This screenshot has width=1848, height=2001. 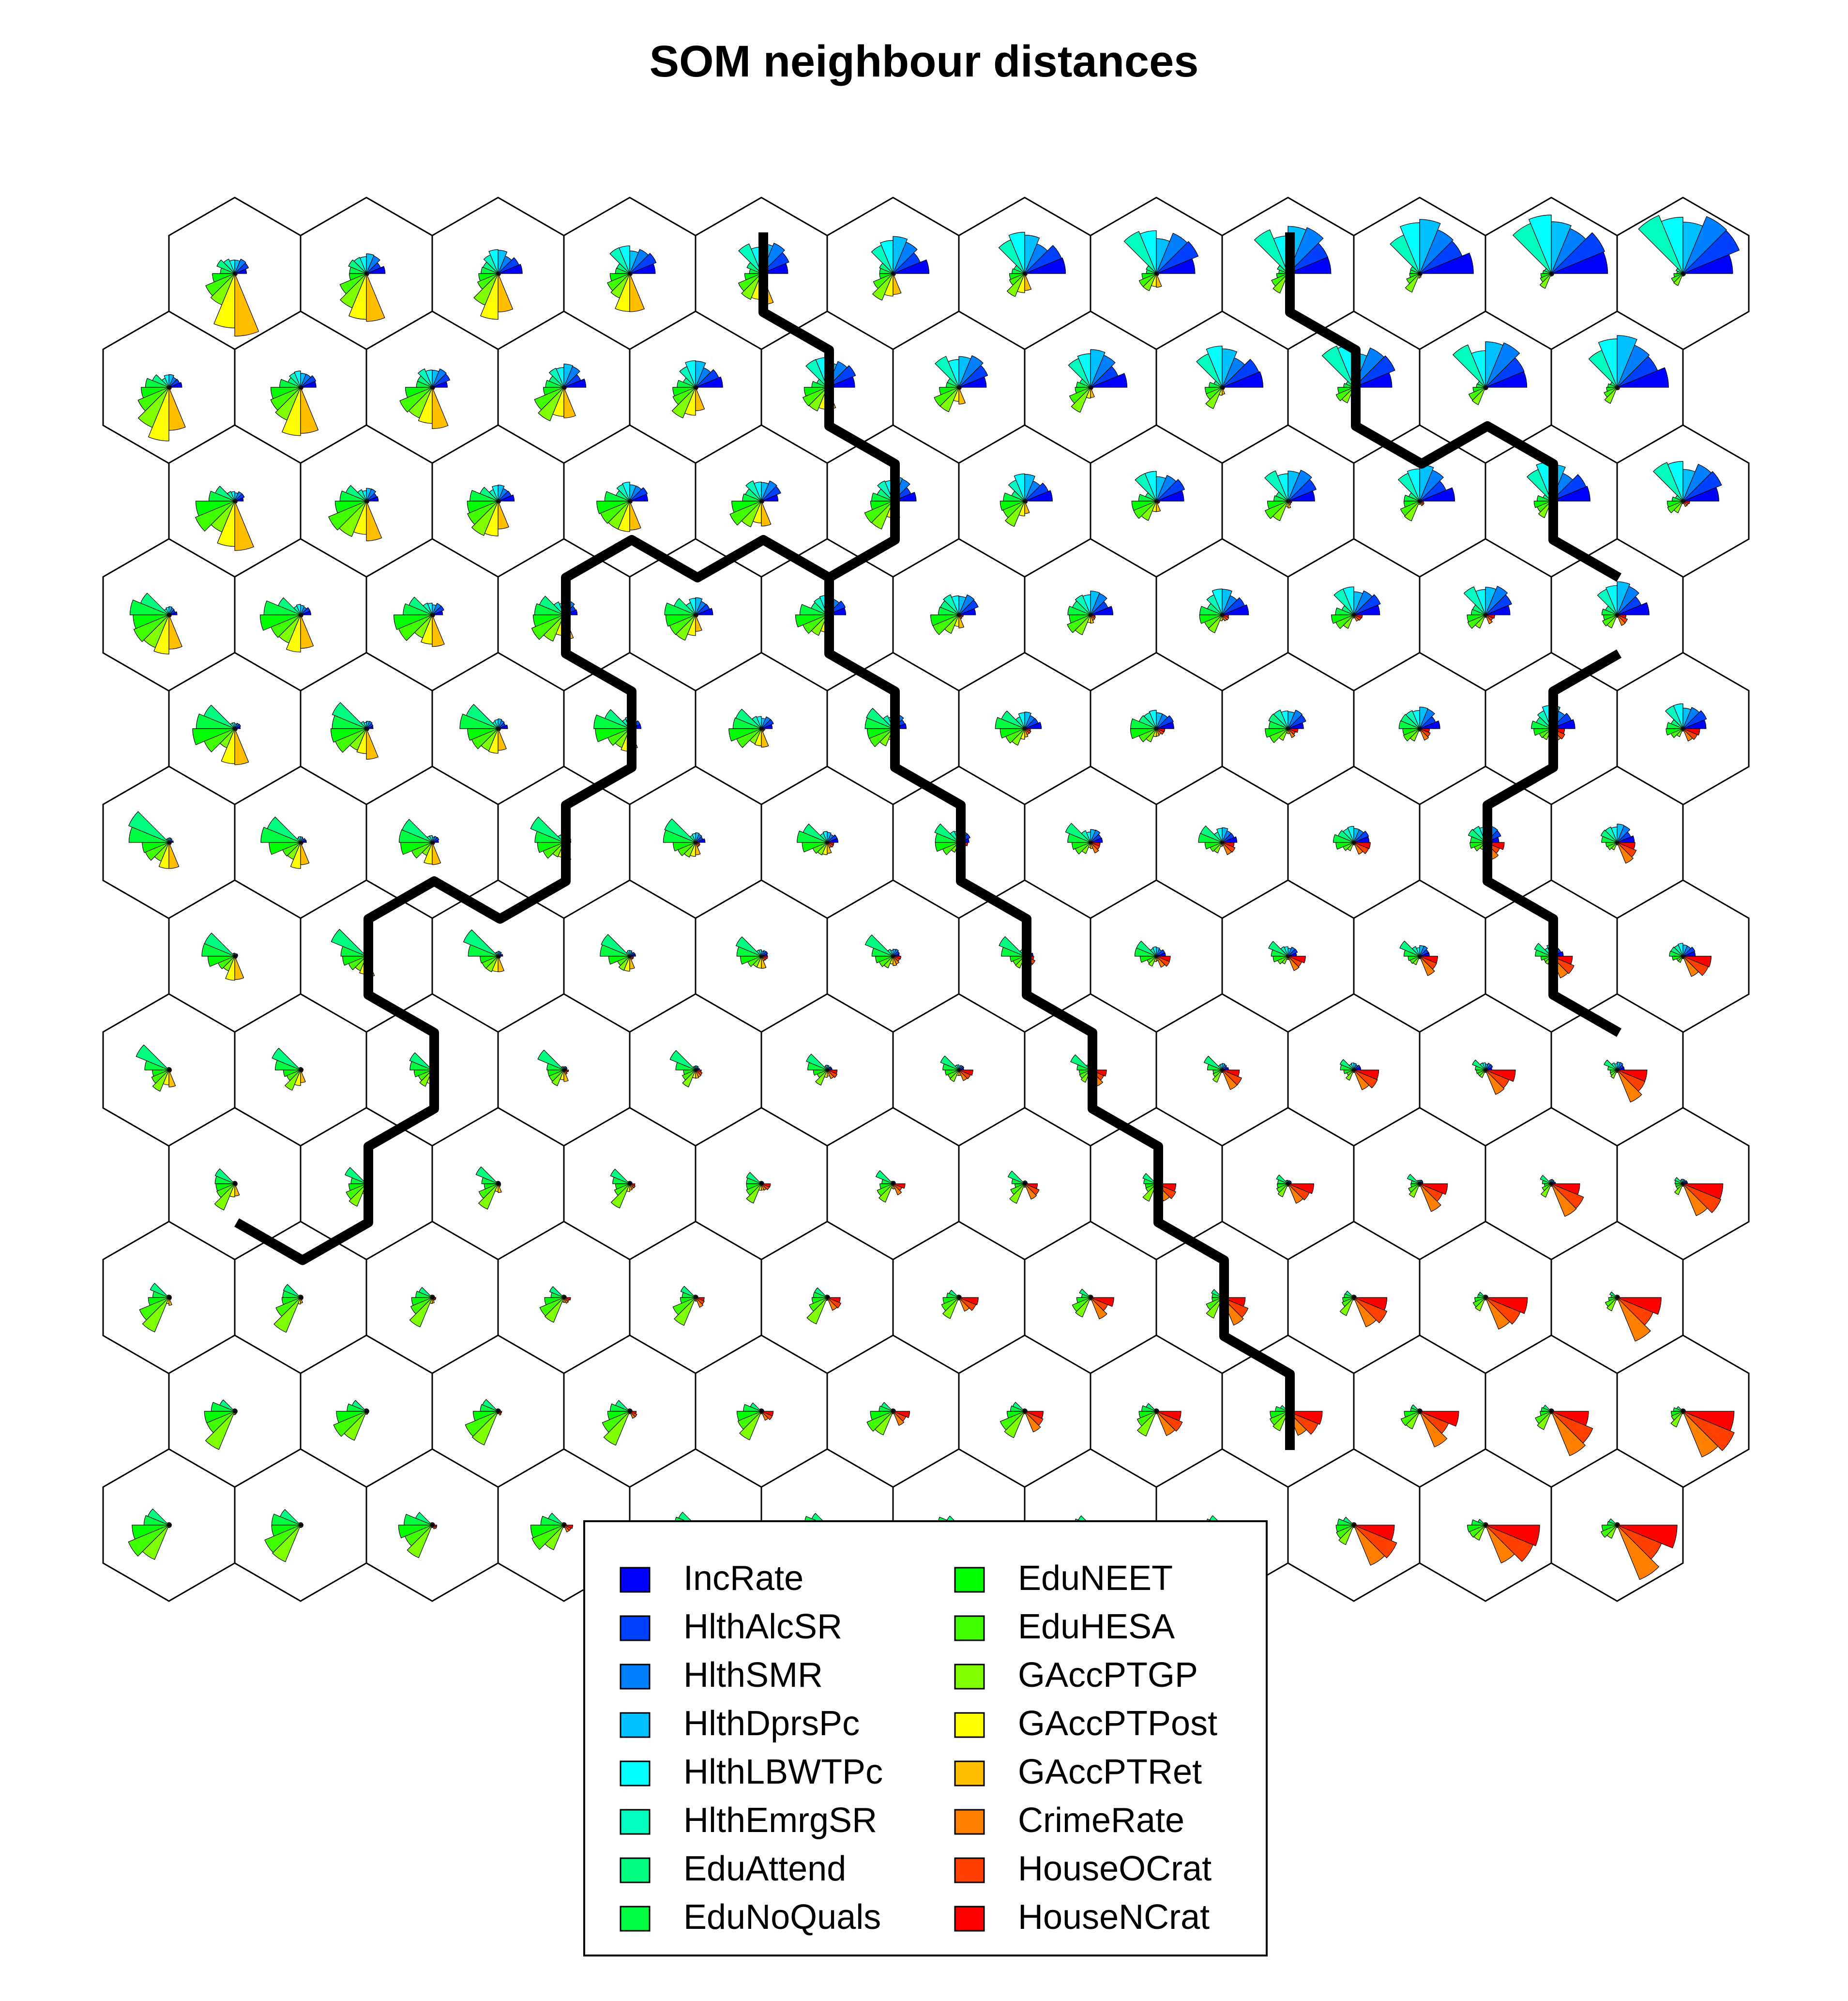 What do you see at coordinates (1115, 1868) in the screenshot?
I see `legend-label: HouseOCrat` at bounding box center [1115, 1868].